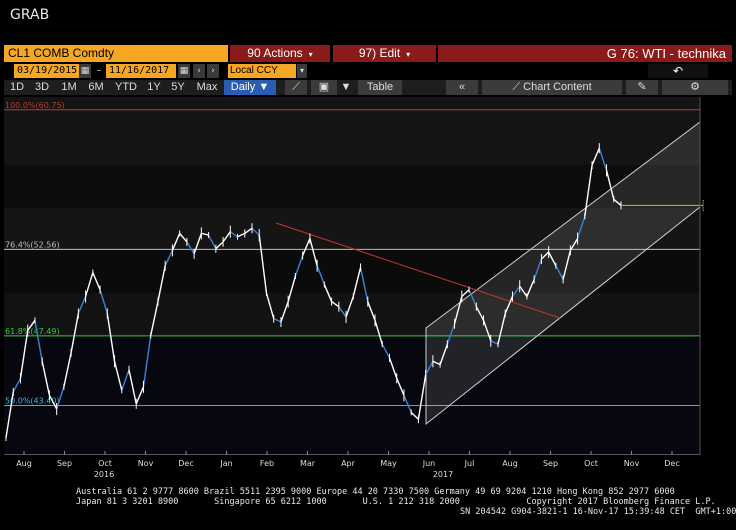  I want to click on currency-select: Local CCY, so click(262, 71).